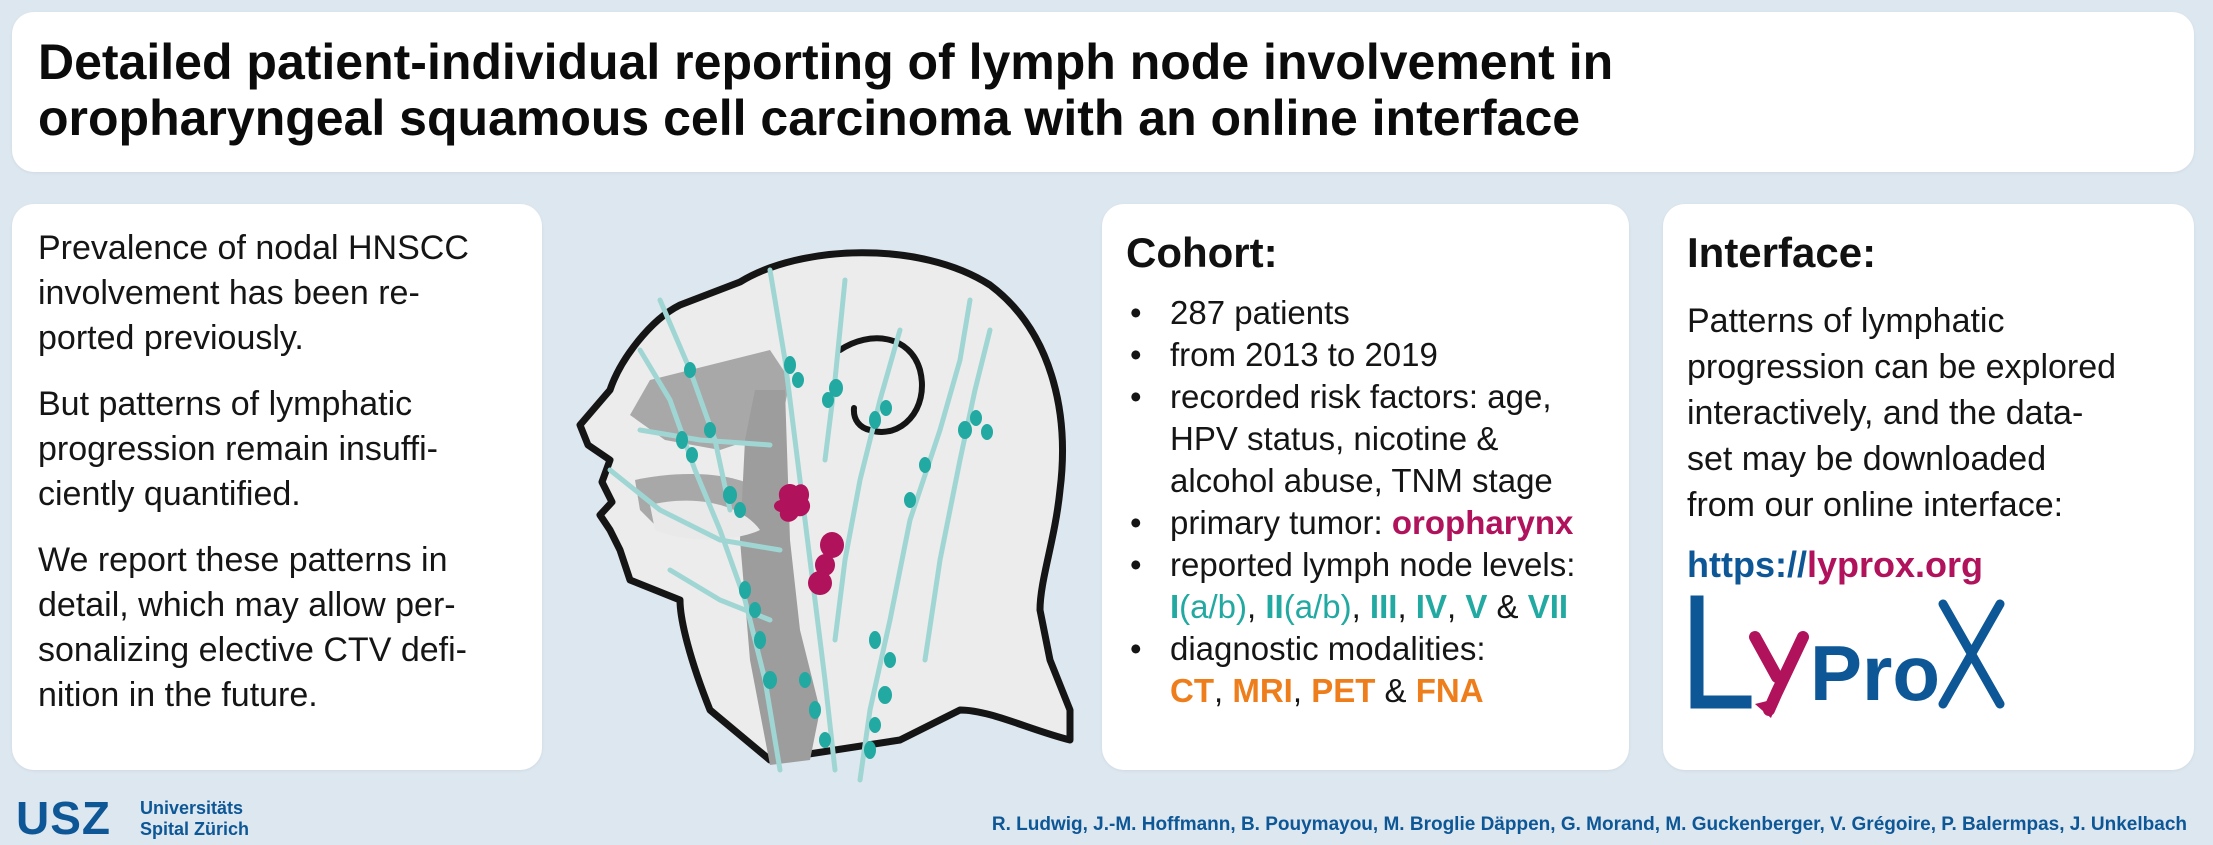 Image resolution: width=2213 pixels, height=845 pixels. I want to click on head-neck-lymph-node-illustration, so click(825, 516).